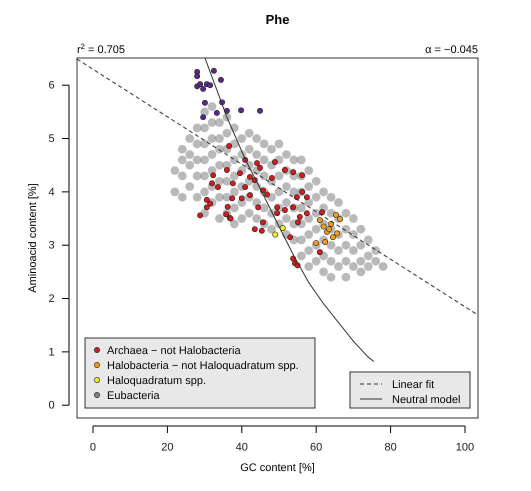 The height and width of the screenshot is (491, 531). Describe the element at coordinates (51, 86) in the screenshot. I see `y-tick-label: 6` at that location.